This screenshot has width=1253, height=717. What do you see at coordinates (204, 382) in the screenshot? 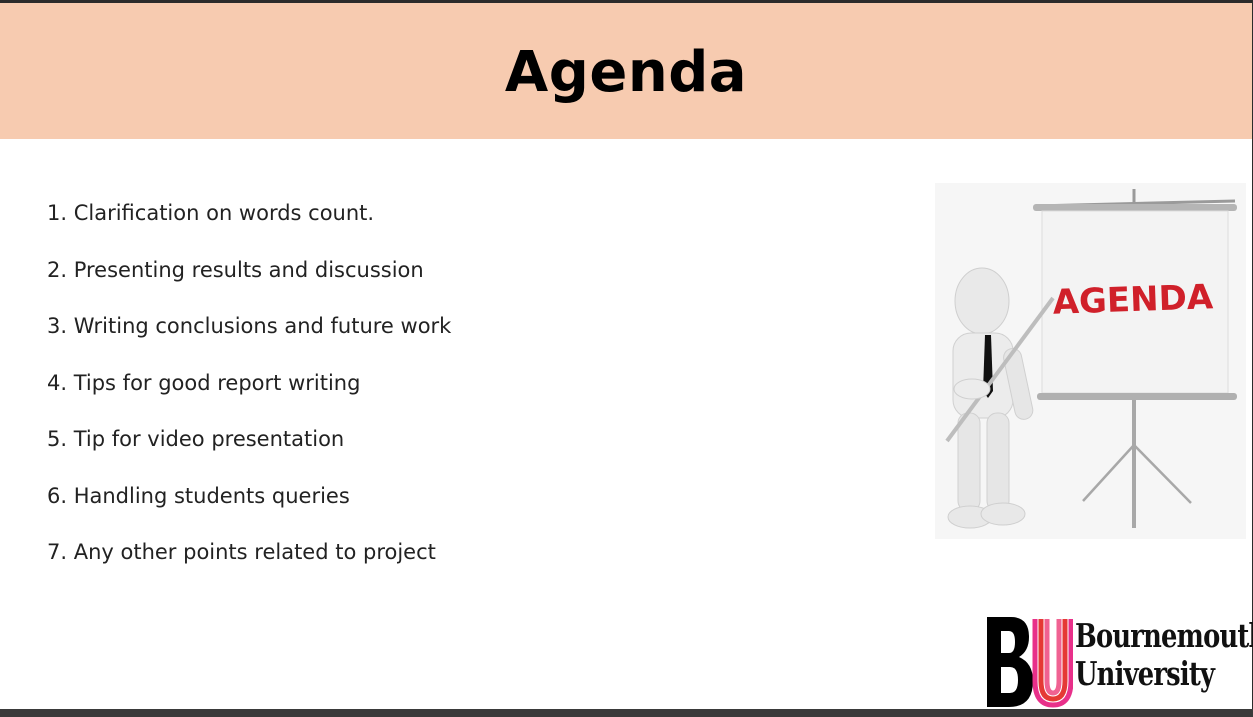
I see `agenda-item: 4. Tips for good report writing` at bounding box center [204, 382].